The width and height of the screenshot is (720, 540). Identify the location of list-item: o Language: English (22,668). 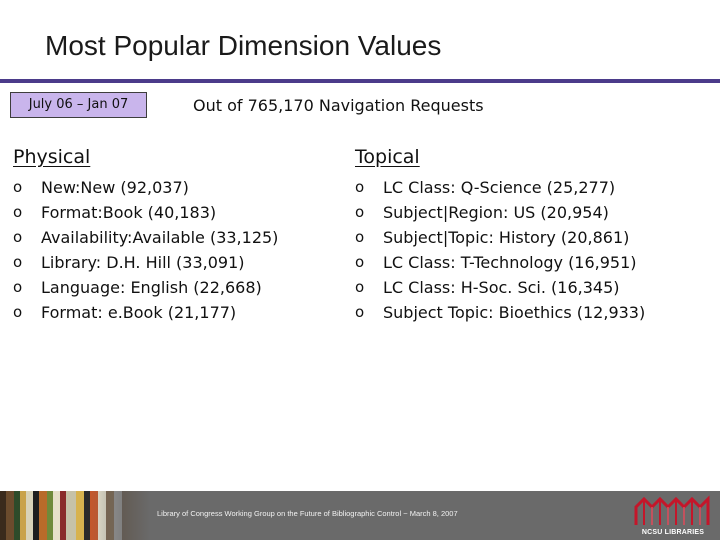
(145, 287).